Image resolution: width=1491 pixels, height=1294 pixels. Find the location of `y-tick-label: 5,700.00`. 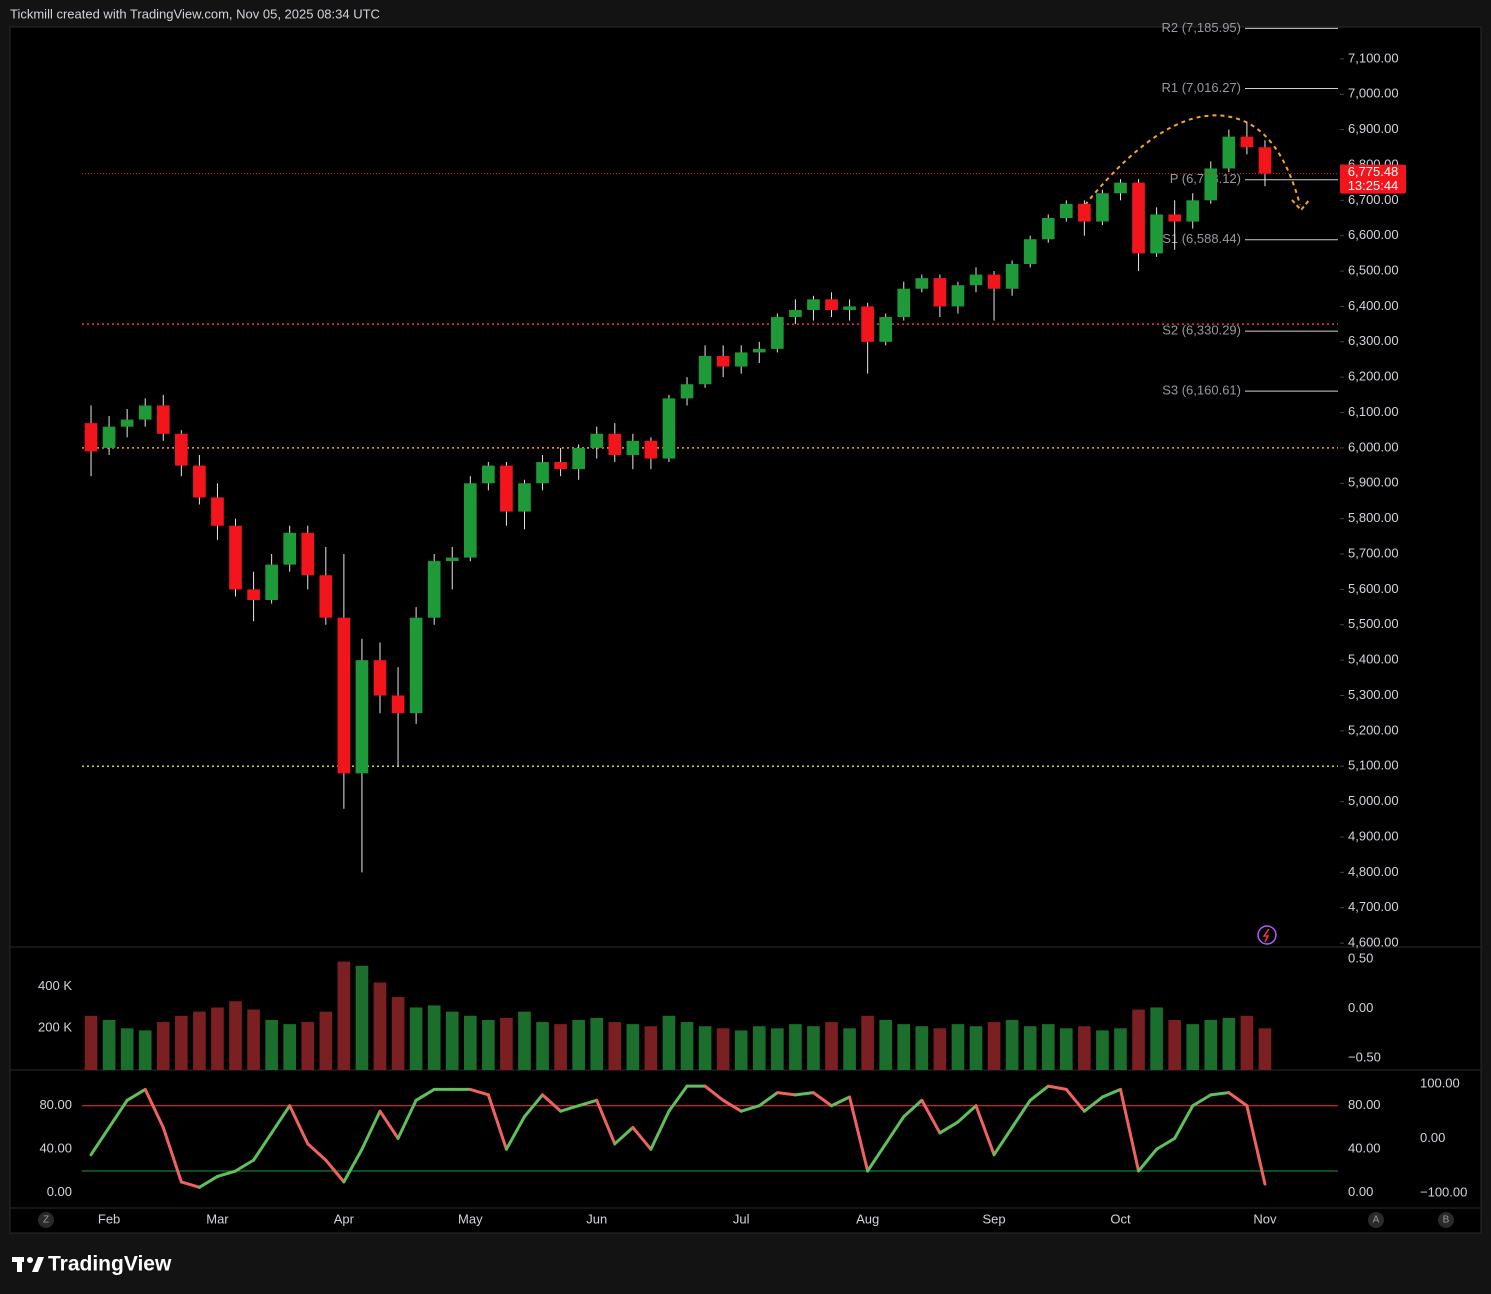

y-tick-label: 5,700.00 is located at coordinates (1373, 552).